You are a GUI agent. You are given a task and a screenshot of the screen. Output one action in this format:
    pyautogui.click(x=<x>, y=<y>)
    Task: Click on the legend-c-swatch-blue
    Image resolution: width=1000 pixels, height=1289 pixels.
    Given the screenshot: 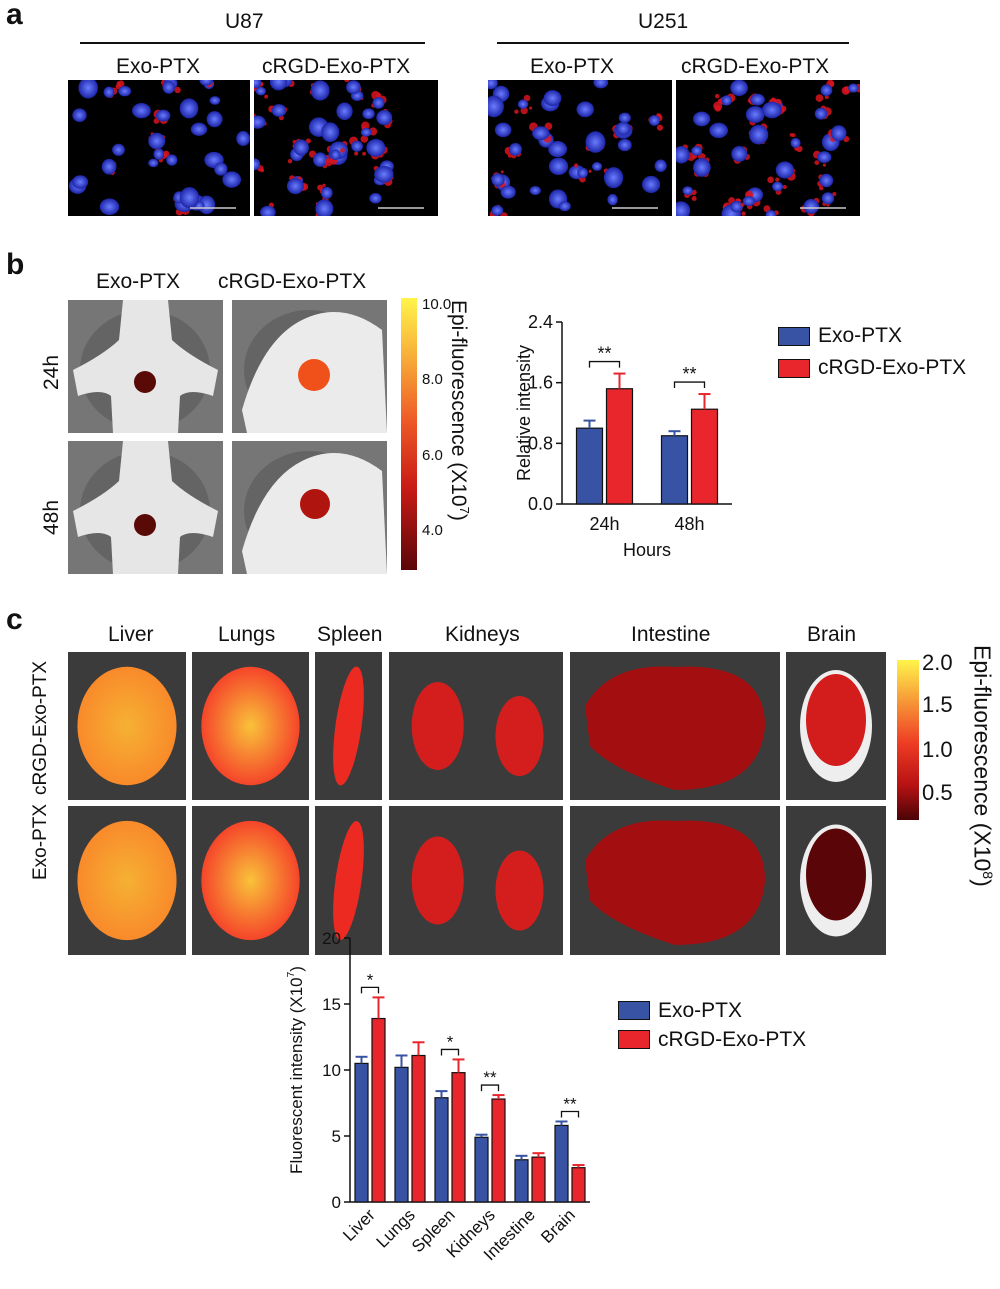 What is the action you would take?
    pyautogui.click(x=634, y=1010)
    